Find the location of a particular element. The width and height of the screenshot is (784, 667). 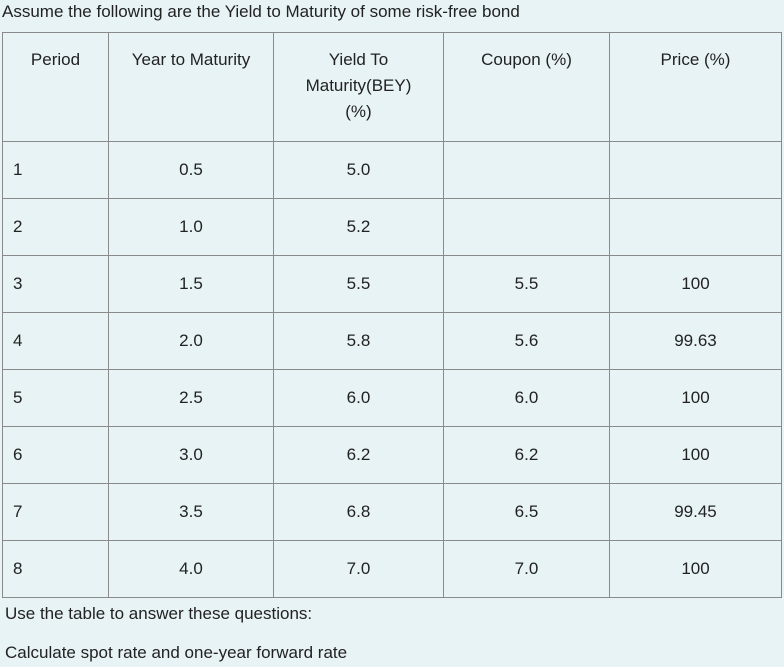

cell-period: 2 is located at coordinates (55, 227).